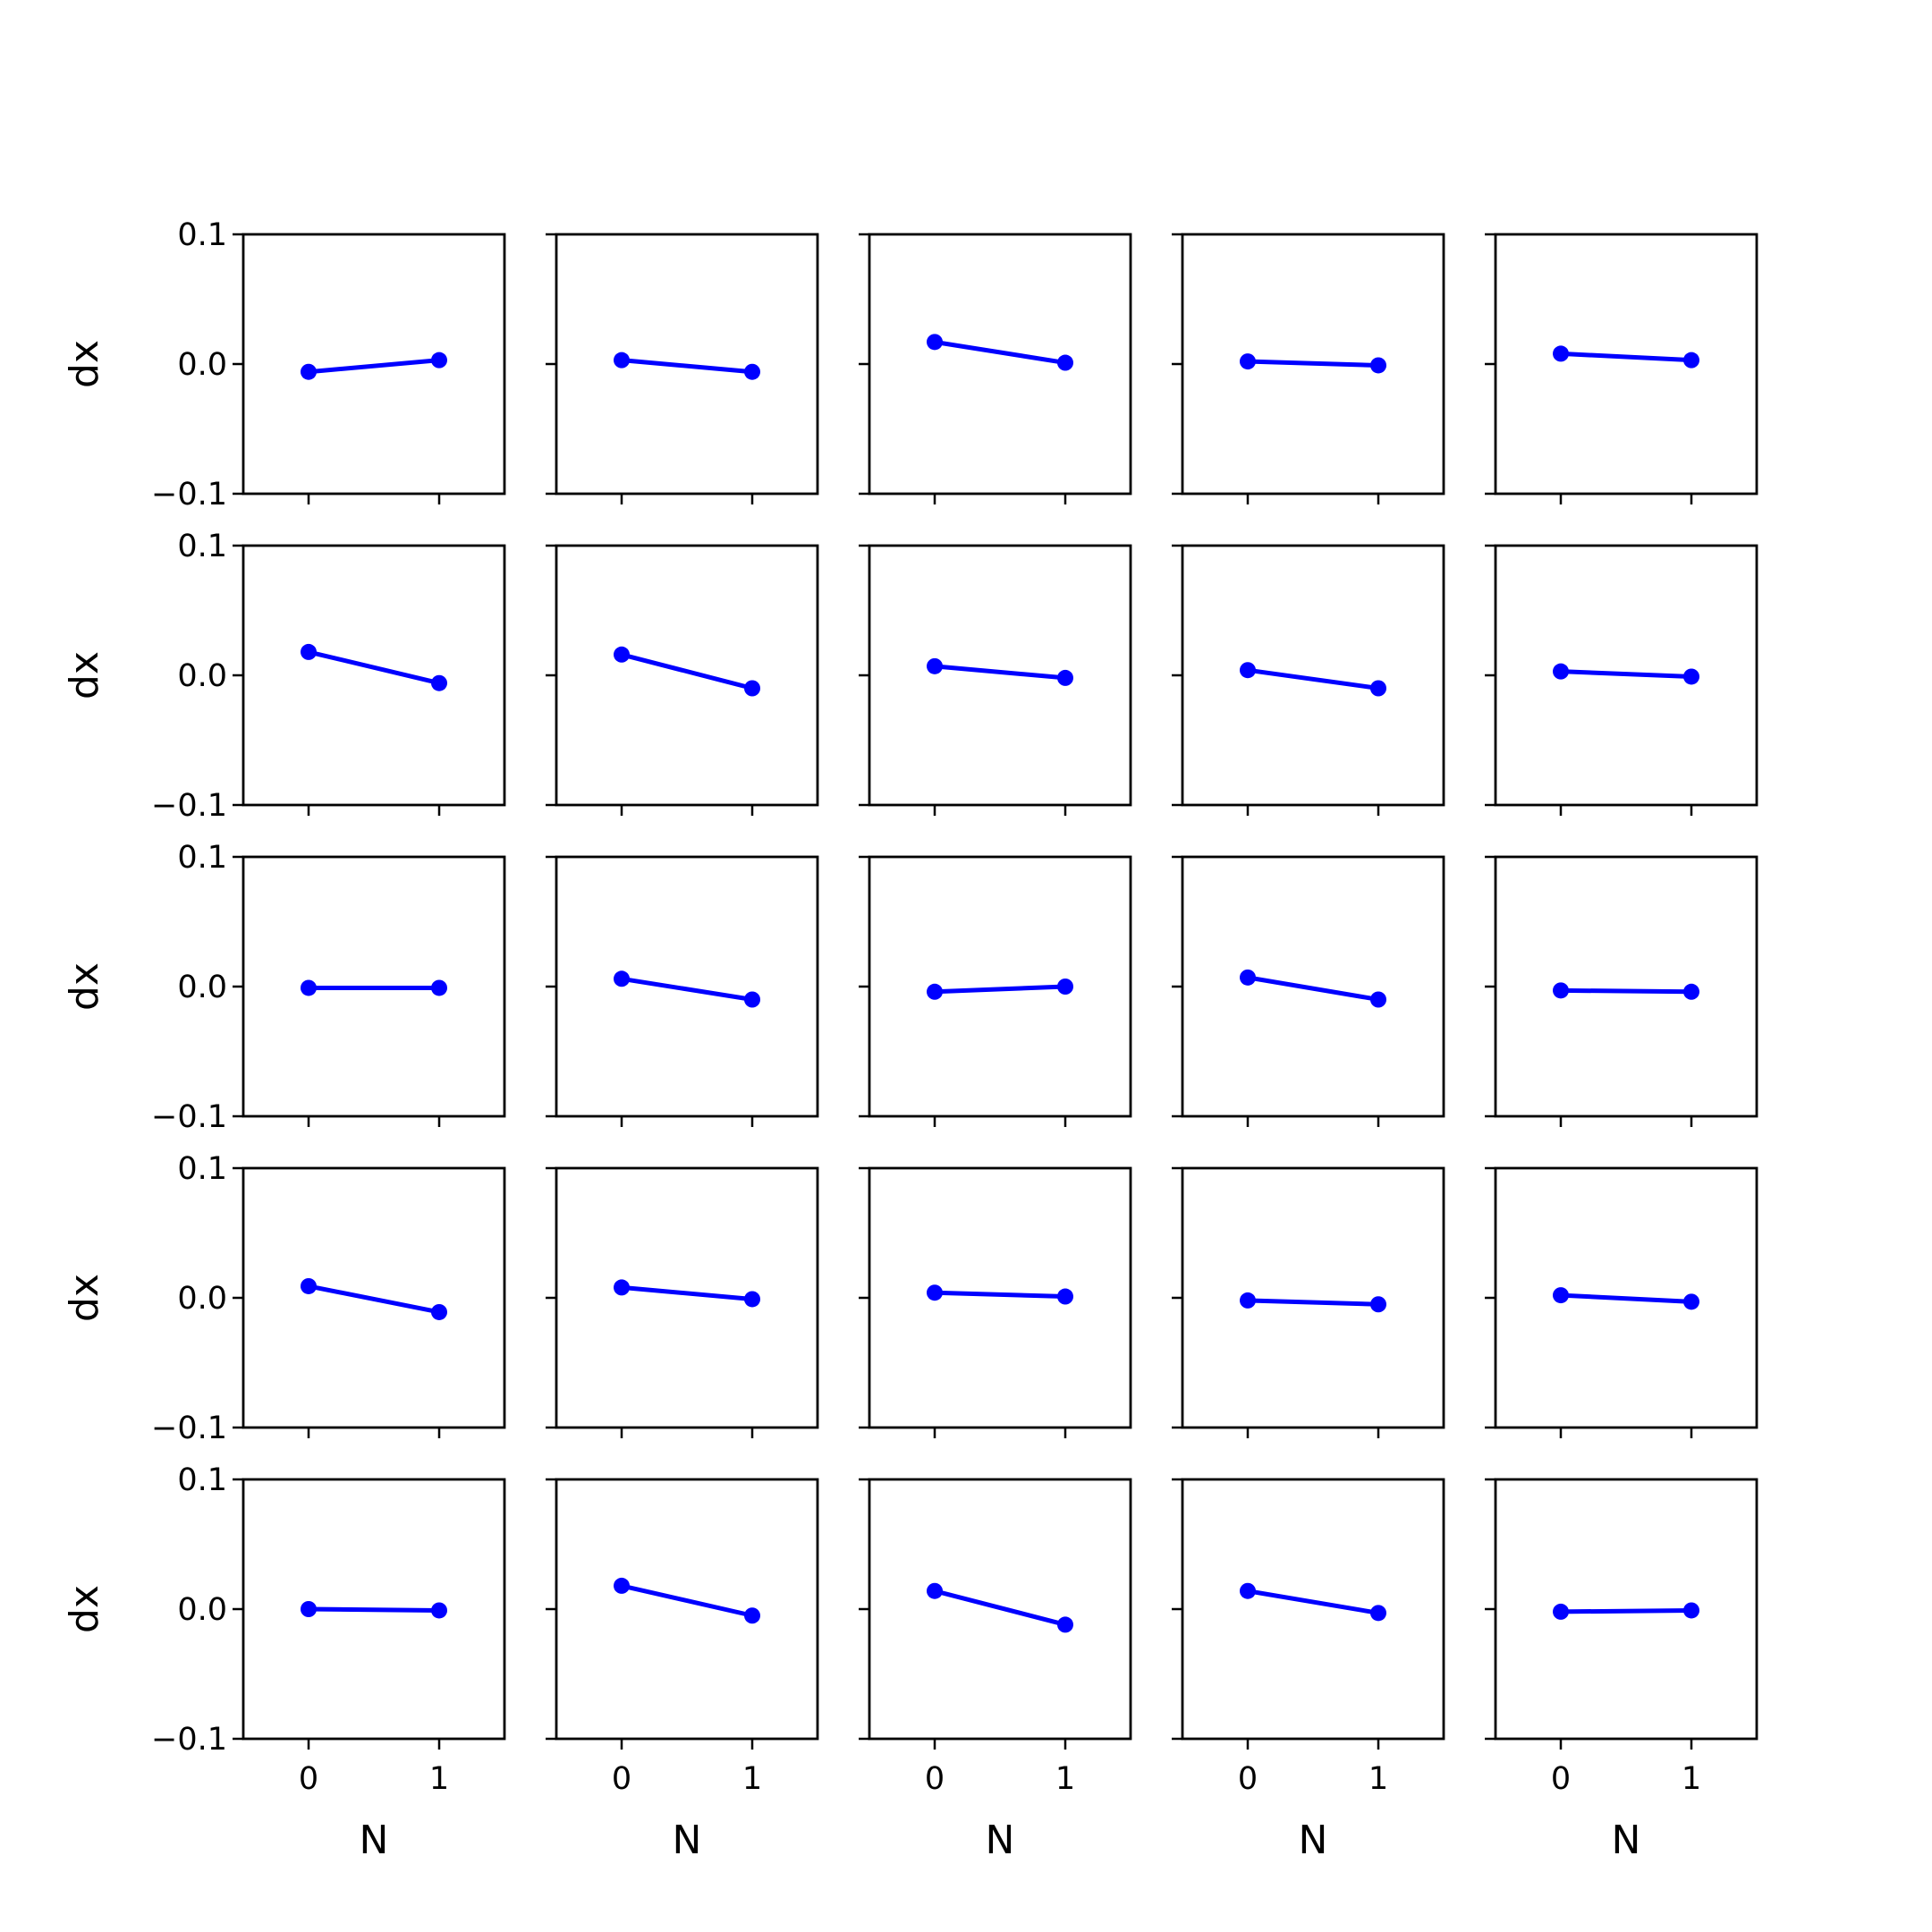 This screenshot has width=1932, height=1932. What do you see at coordinates (1621, 368) in the screenshot?
I see `panel-r1-c5` at bounding box center [1621, 368].